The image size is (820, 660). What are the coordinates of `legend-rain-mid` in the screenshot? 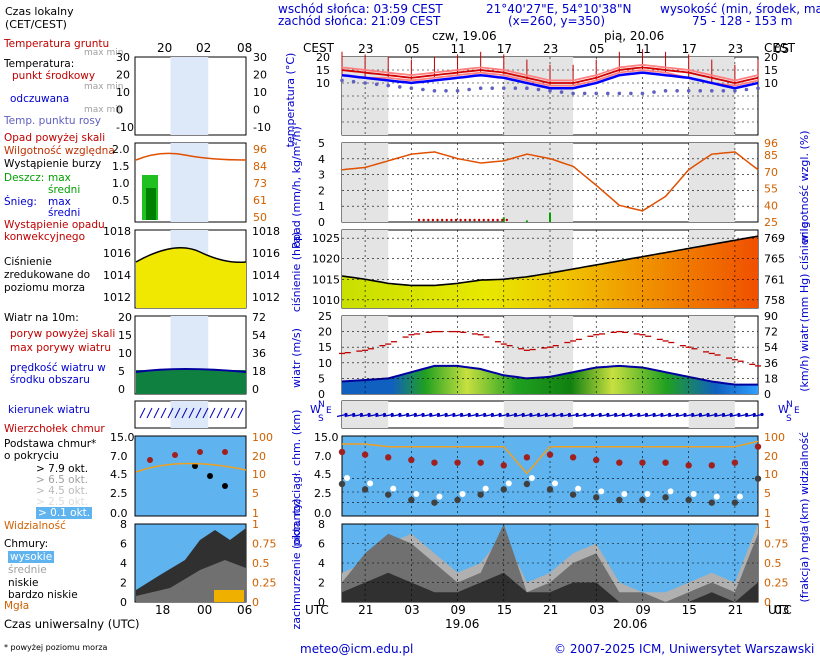 It's located at (151, 204).